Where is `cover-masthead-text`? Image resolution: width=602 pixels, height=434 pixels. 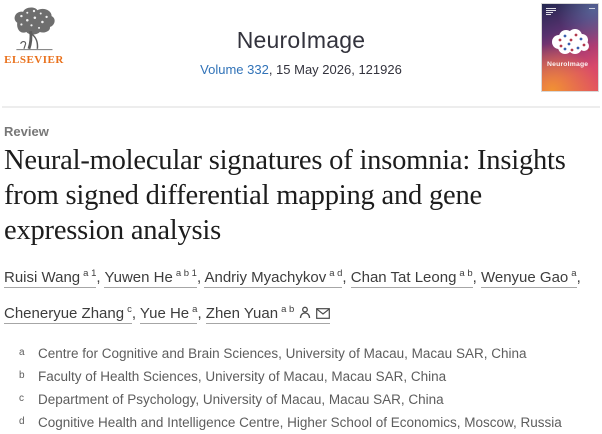
cover-masthead-text is located at coordinates (551, 12).